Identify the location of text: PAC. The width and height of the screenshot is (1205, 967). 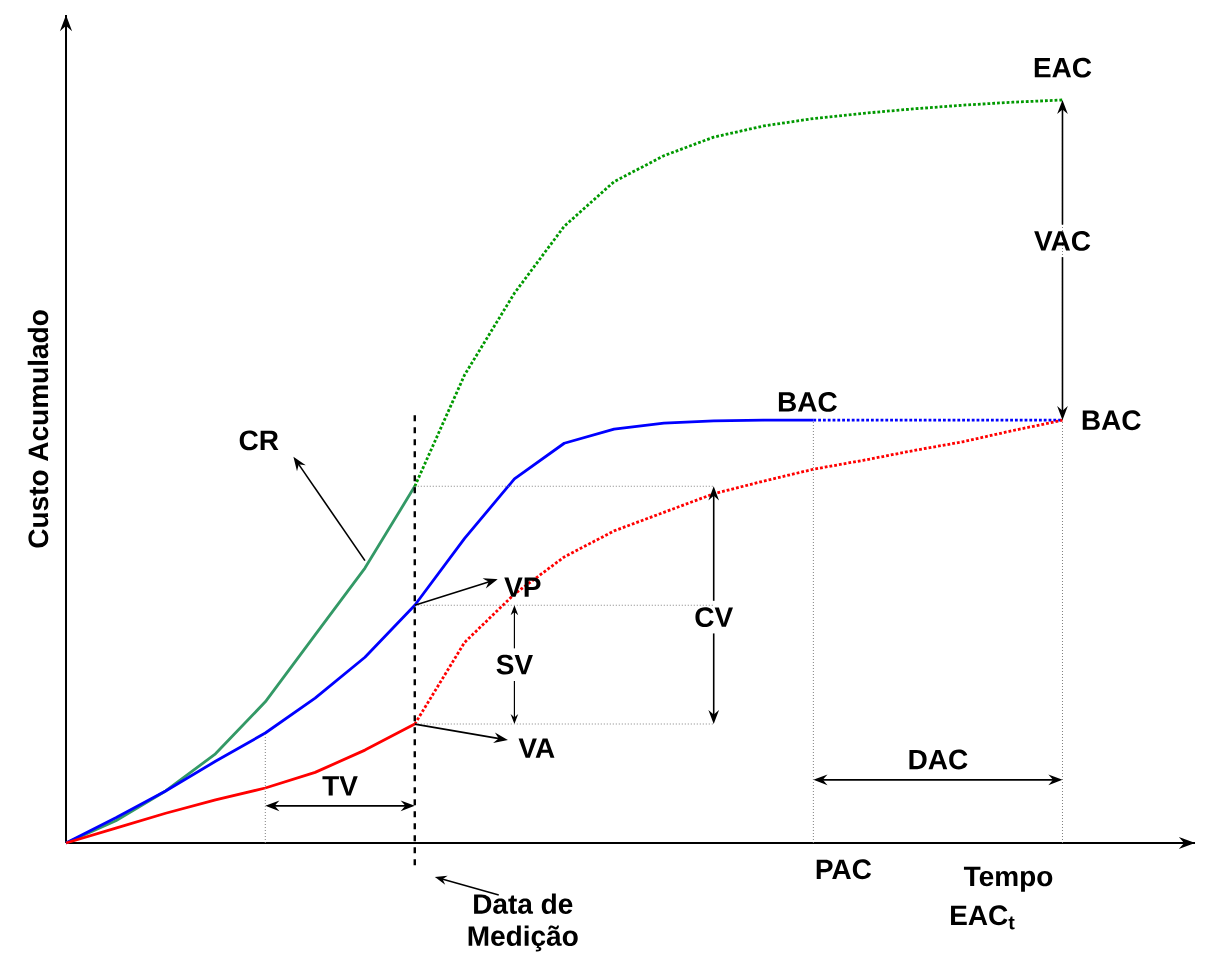
(844, 869).